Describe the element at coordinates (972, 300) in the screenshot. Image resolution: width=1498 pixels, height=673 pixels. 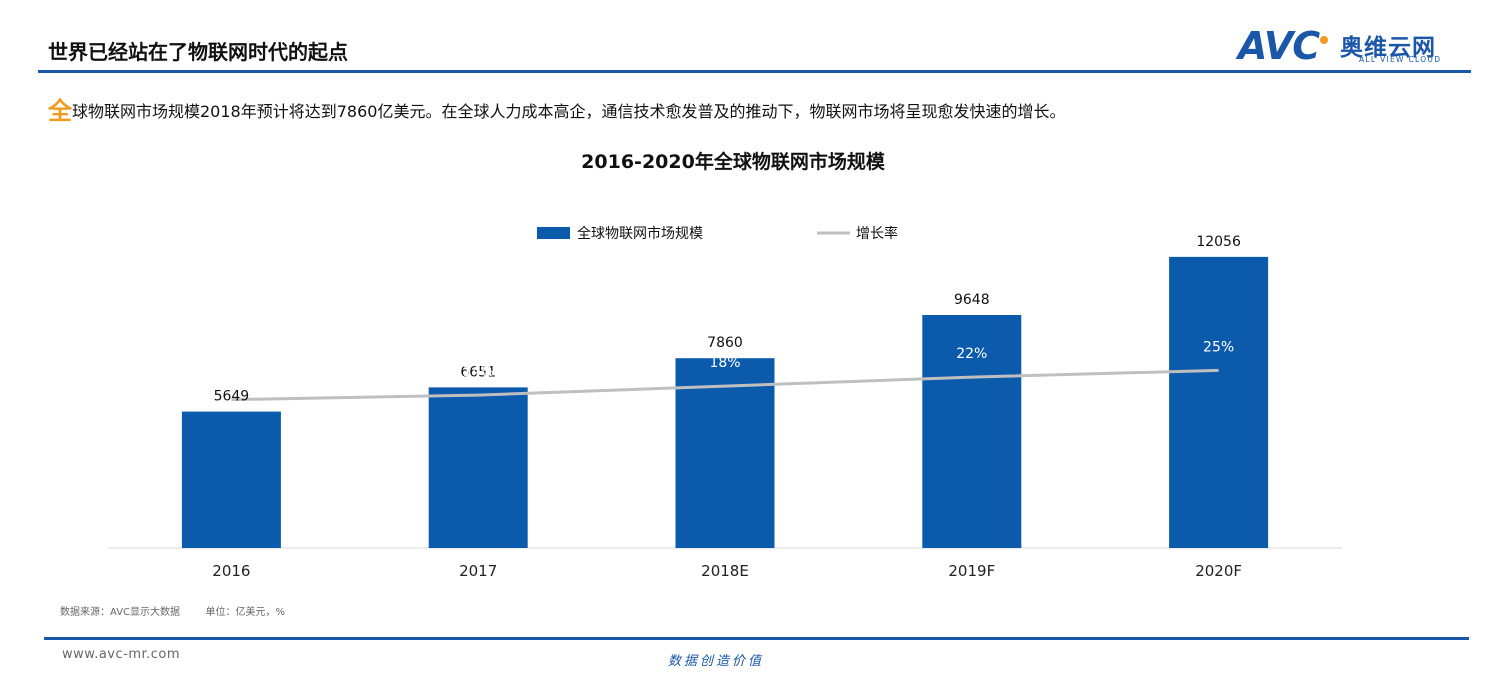
I see `bar-value-label: 9648` at that location.